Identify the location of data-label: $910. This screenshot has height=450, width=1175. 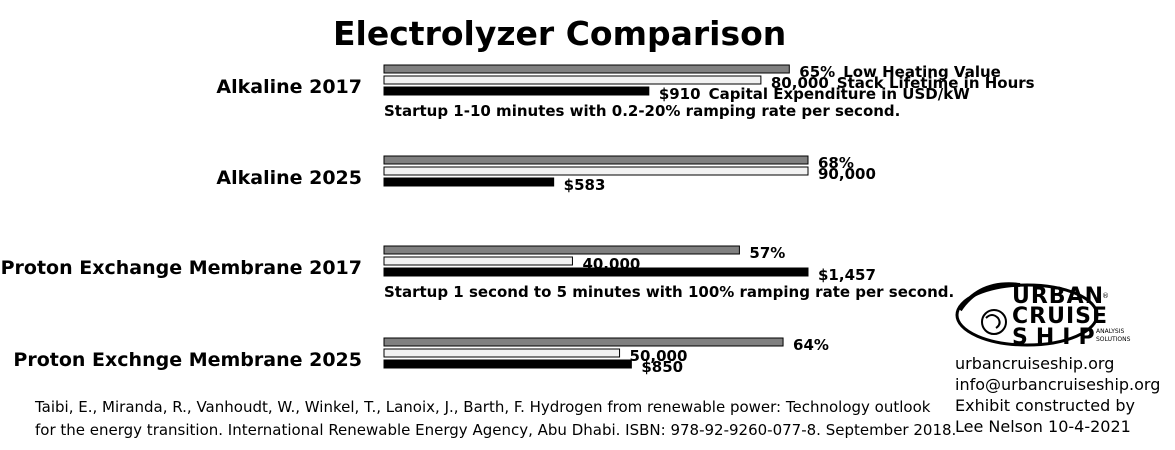
(680, 94).